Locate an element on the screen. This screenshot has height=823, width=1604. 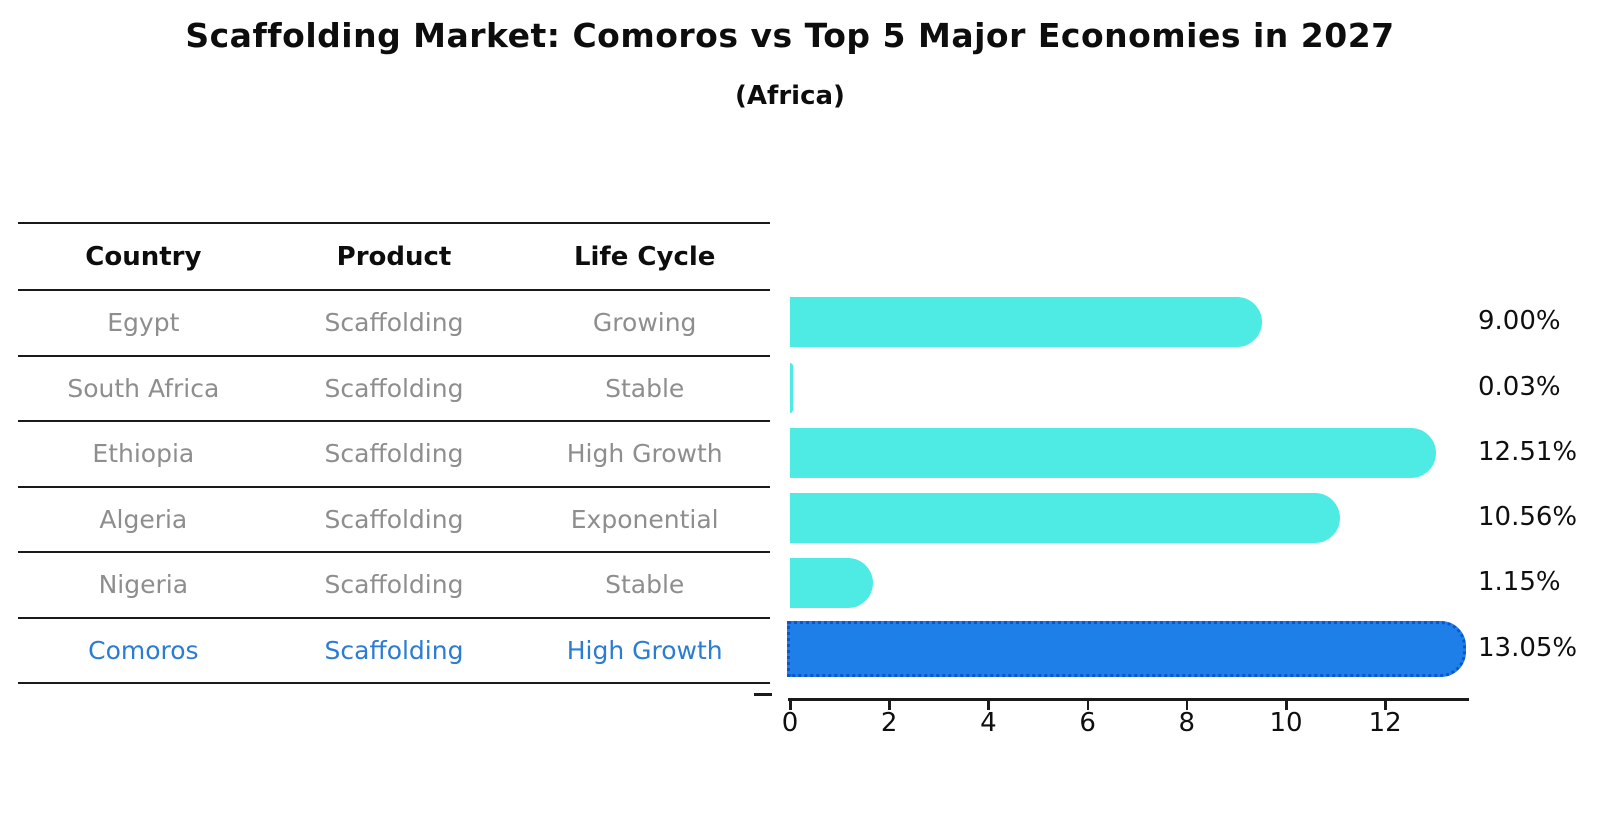
table-cell-country: Ethiopia is located at coordinates (143, 454).